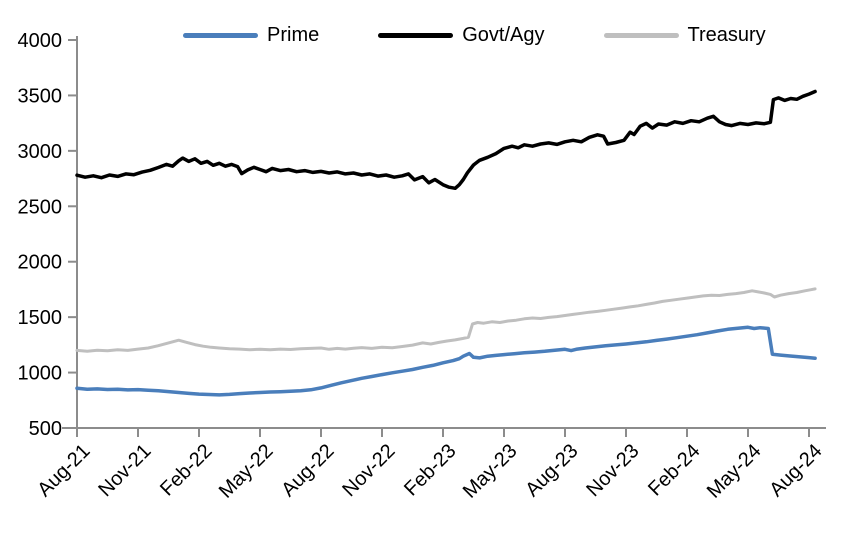 This screenshot has height=538, width=852. Describe the element at coordinates (124, 470) in the screenshot. I see `x-tick-label: Nov-21` at that location.